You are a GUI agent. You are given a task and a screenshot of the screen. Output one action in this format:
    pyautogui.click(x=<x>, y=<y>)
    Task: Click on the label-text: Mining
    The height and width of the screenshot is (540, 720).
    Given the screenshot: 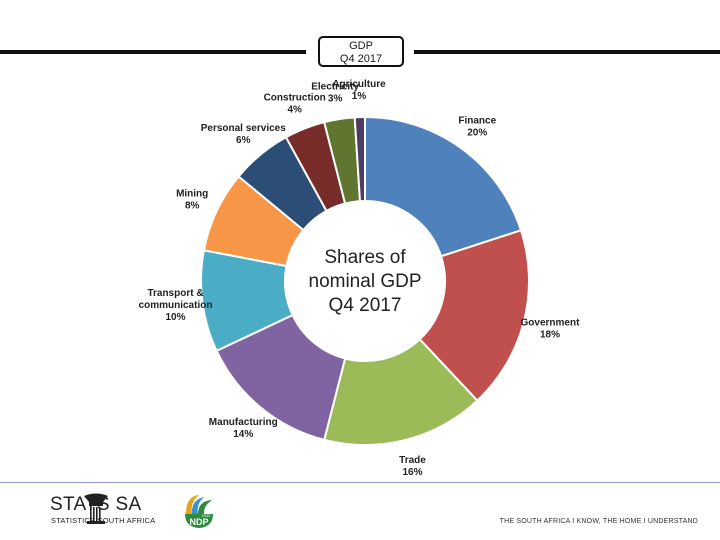 What is the action you would take?
    pyautogui.click(x=192, y=194)
    